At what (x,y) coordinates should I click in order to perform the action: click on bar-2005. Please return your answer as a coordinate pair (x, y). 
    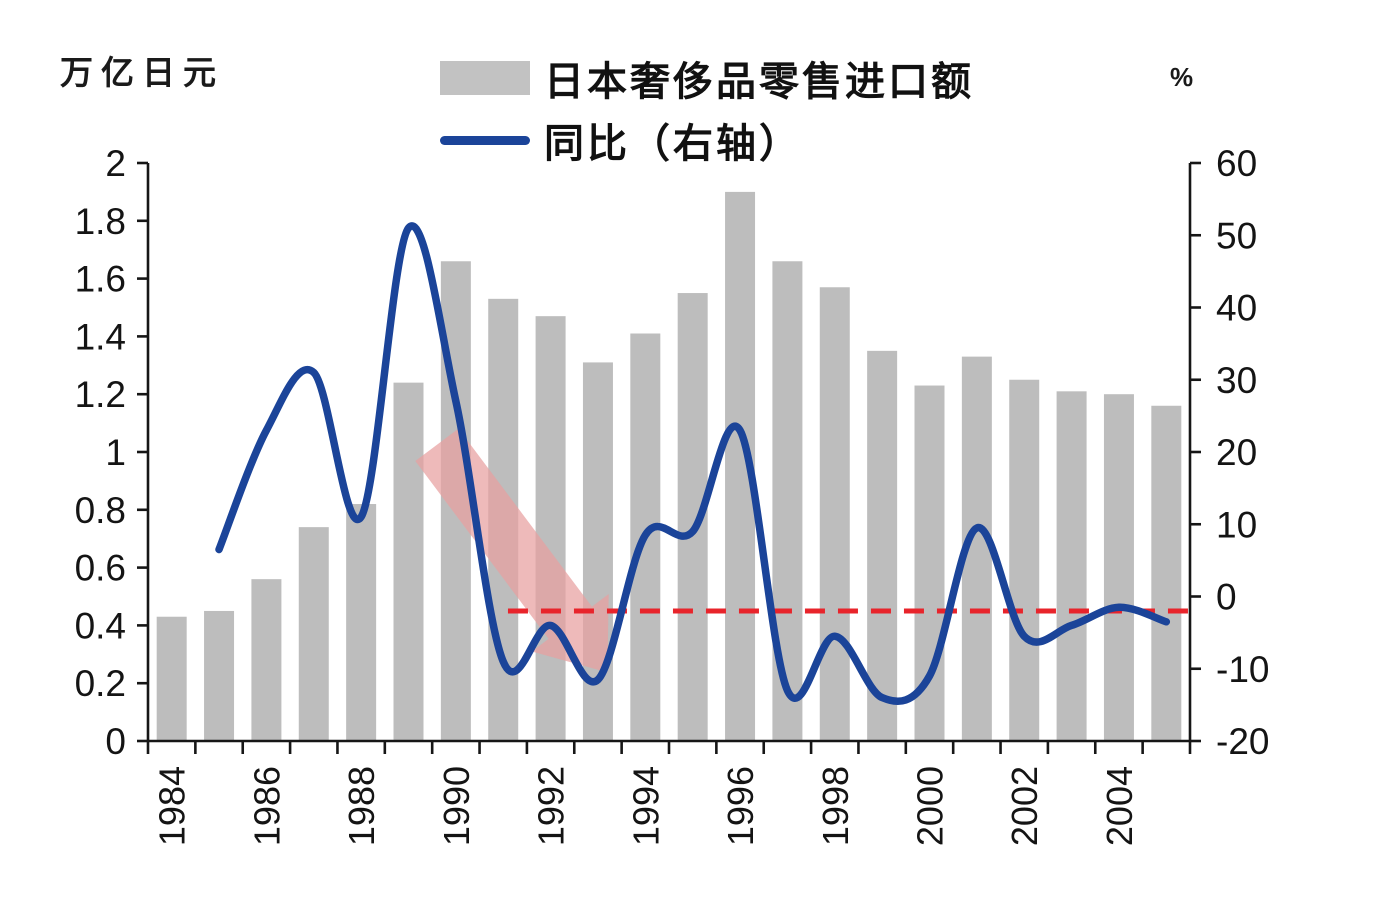
    Looking at the image, I should click on (1166, 573).